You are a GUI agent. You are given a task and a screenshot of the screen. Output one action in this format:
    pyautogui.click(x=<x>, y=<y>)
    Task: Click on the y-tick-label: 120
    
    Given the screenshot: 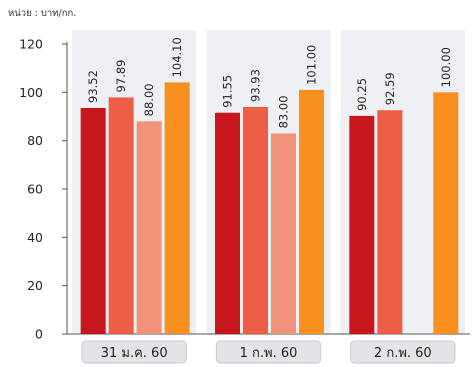 What is the action you would take?
    pyautogui.click(x=31, y=44)
    